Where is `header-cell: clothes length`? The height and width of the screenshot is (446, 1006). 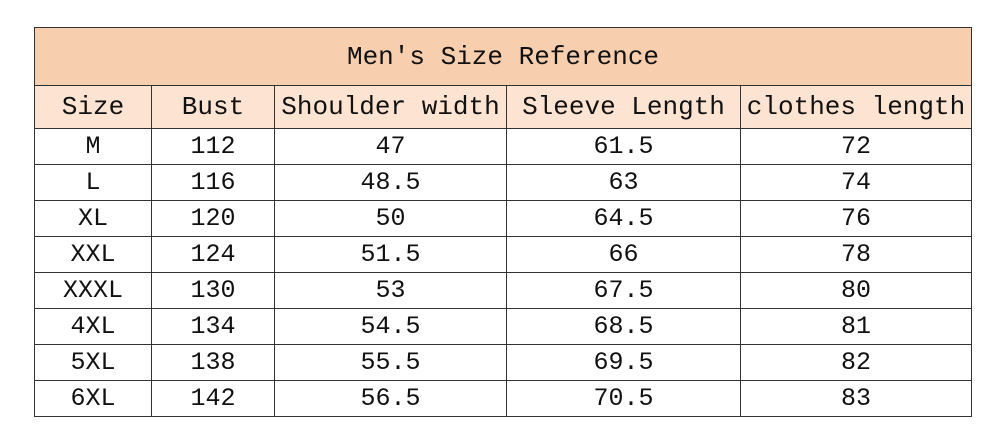 header-cell: clothes length is located at coordinates (856, 107).